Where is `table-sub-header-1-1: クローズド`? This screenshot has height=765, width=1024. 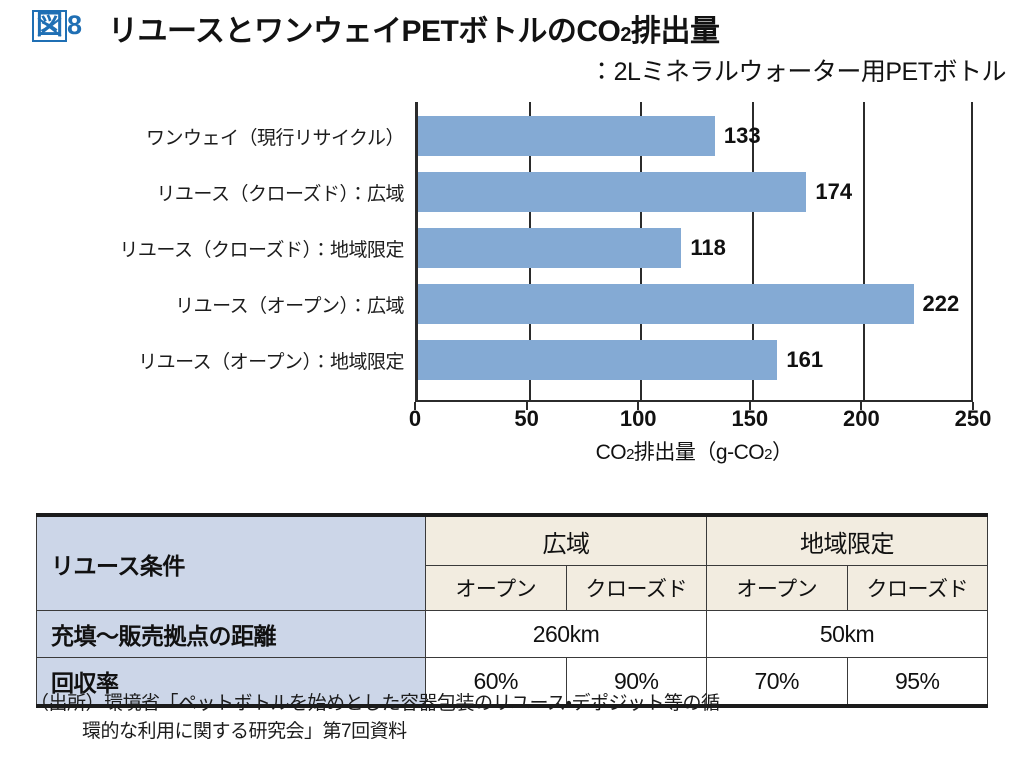
table-sub-header-1-1: クローズド is located at coordinates (917, 588).